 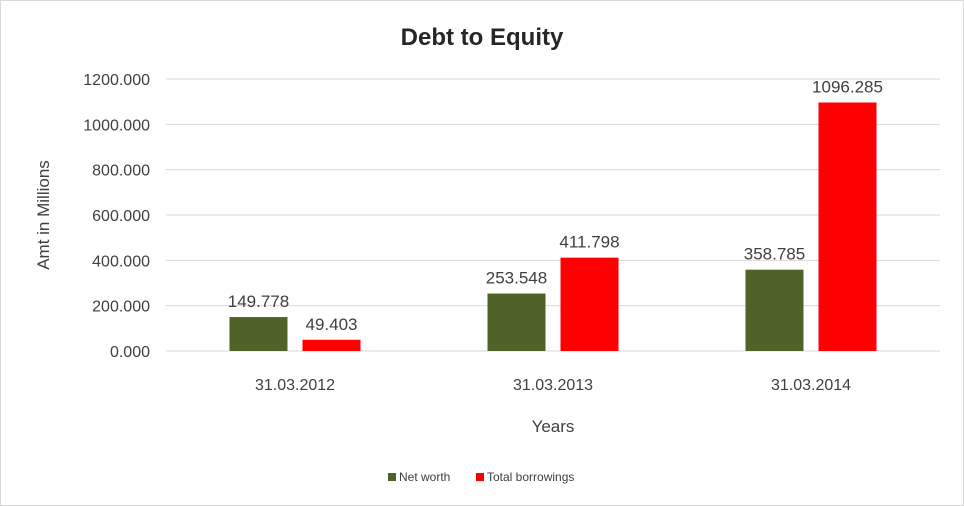 I want to click on data-label: 49.403, so click(x=332, y=324).